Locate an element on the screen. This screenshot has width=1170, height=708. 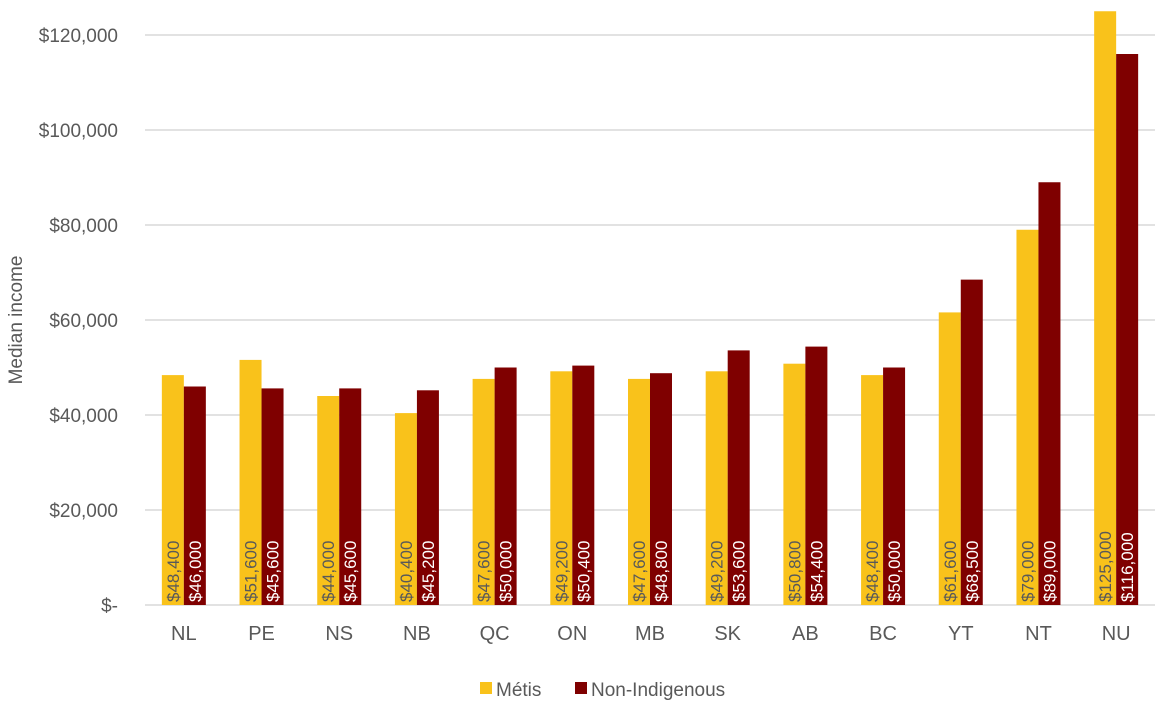
data-label: $116,000 is located at coordinates (1127, 567).